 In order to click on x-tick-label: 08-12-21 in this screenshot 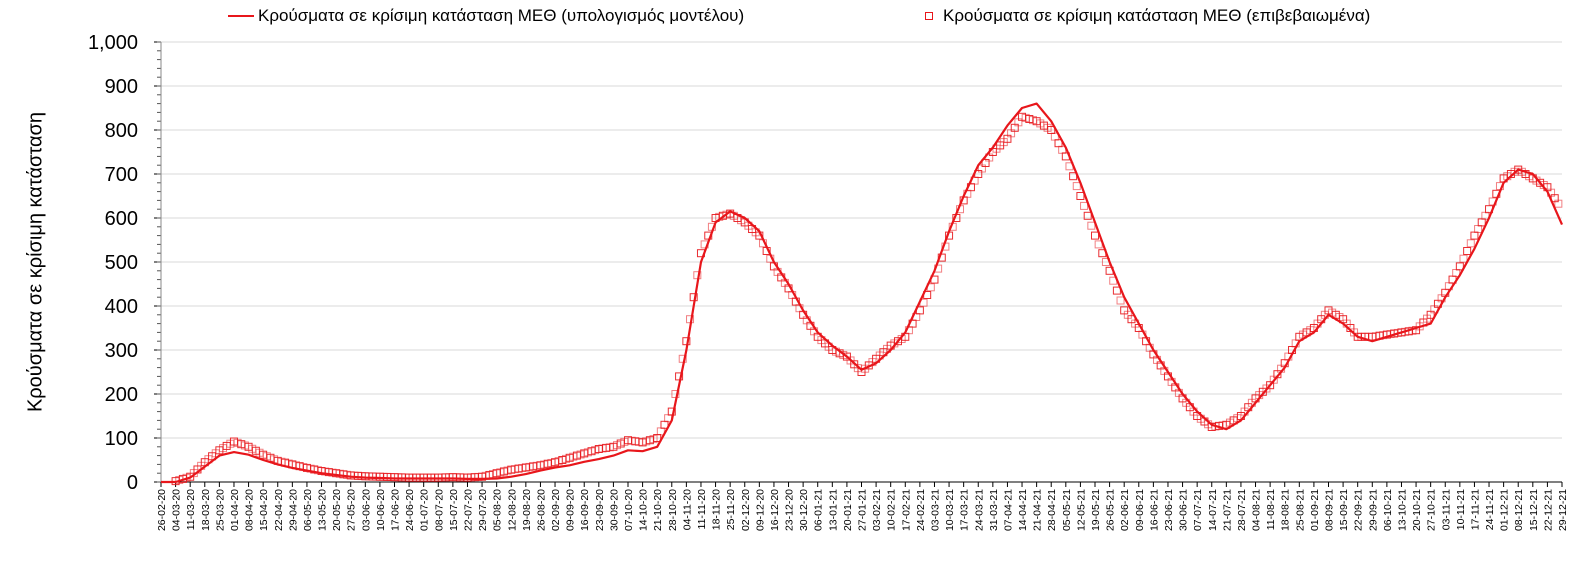, I will do `click(1519, 510)`.